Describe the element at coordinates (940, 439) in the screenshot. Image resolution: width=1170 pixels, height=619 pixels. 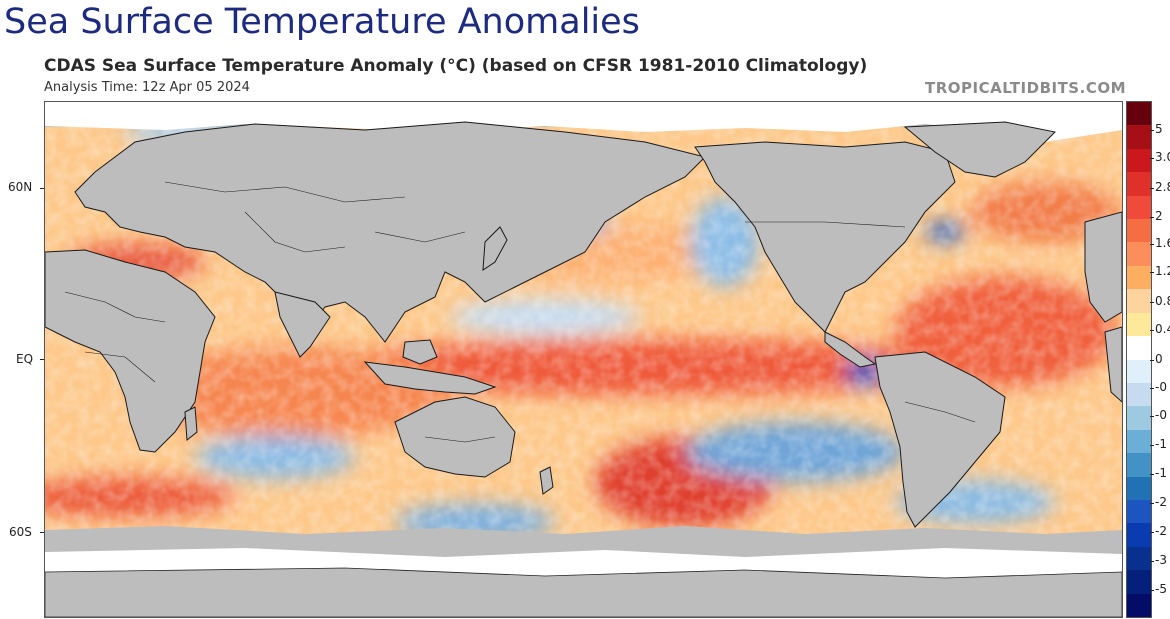
I see `south-america-land` at that location.